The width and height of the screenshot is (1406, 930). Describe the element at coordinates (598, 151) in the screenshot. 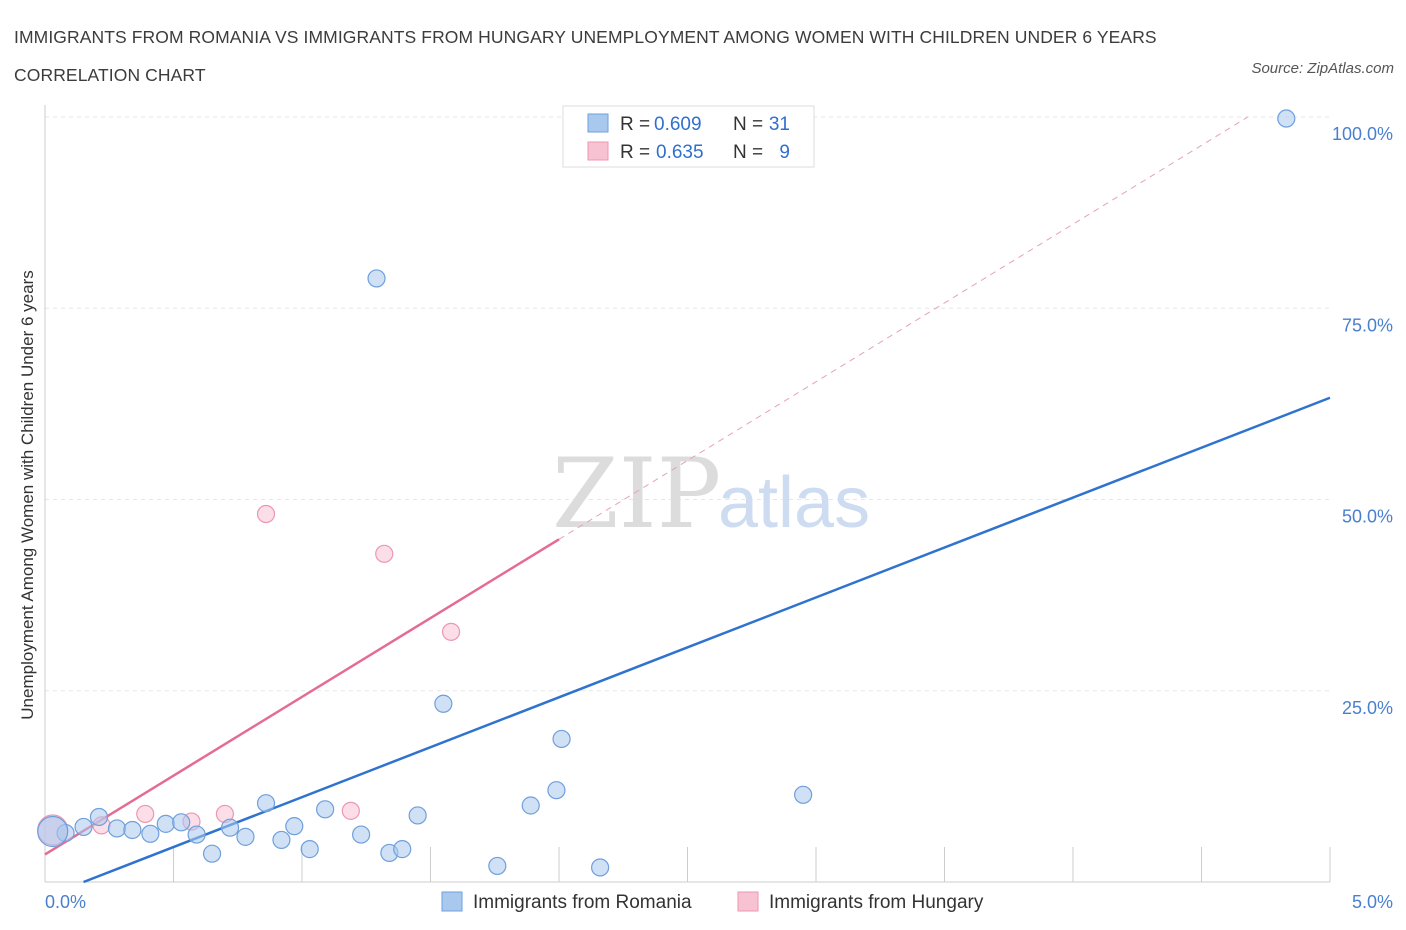

I see `hungary-legend-swatch` at that location.